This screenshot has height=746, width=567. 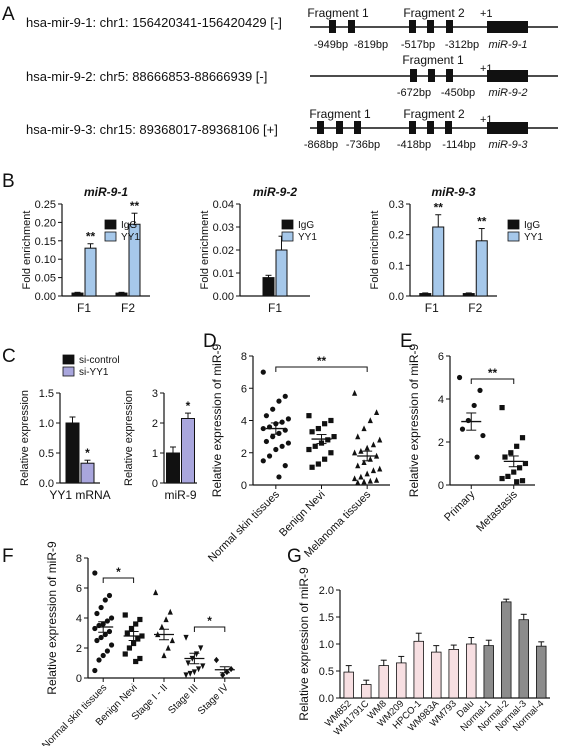 What do you see at coordinates (486, 14) in the screenshot?
I see `tss-label: +1` at bounding box center [486, 14].